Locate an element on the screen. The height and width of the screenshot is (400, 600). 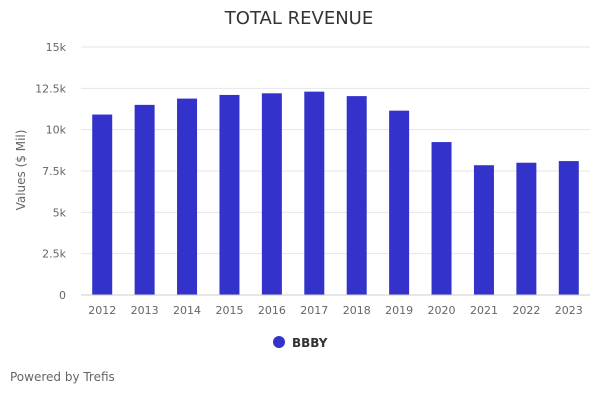
x-tick-label: 2021 is located at coordinates (484, 310).